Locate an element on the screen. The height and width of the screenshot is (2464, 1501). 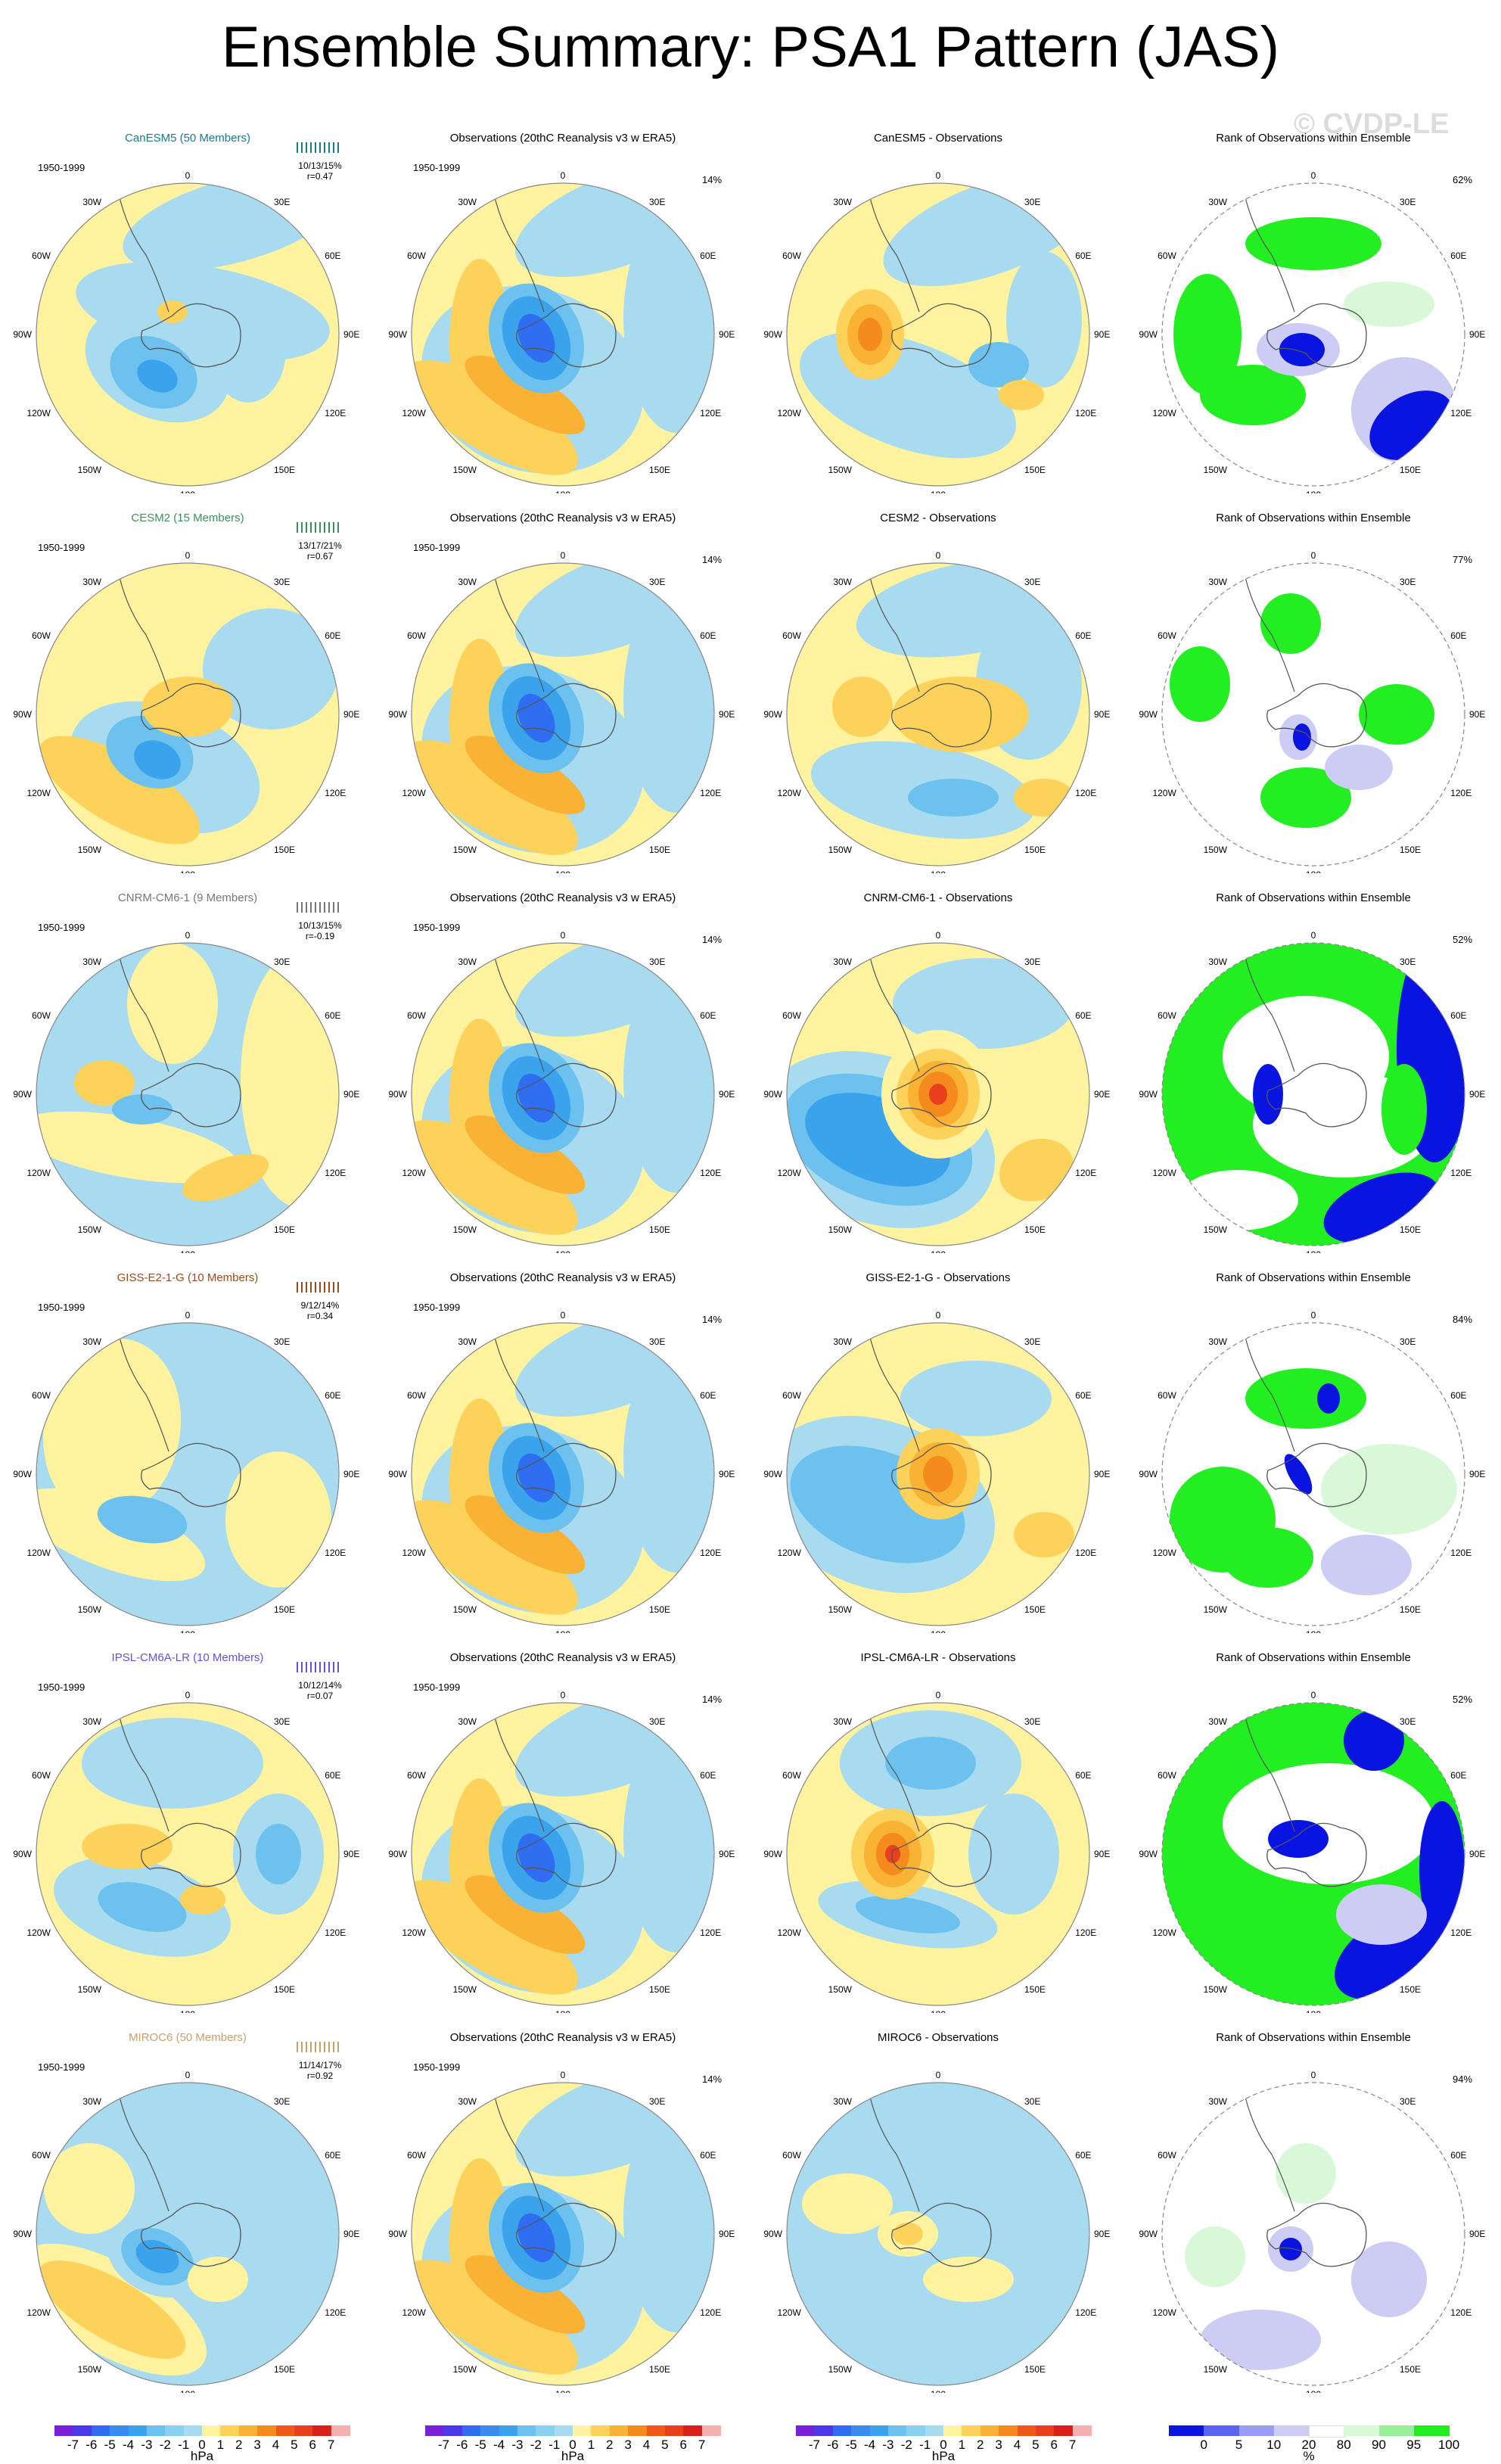
colorbar-tick-label: -6 is located at coordinates (462, 2445).